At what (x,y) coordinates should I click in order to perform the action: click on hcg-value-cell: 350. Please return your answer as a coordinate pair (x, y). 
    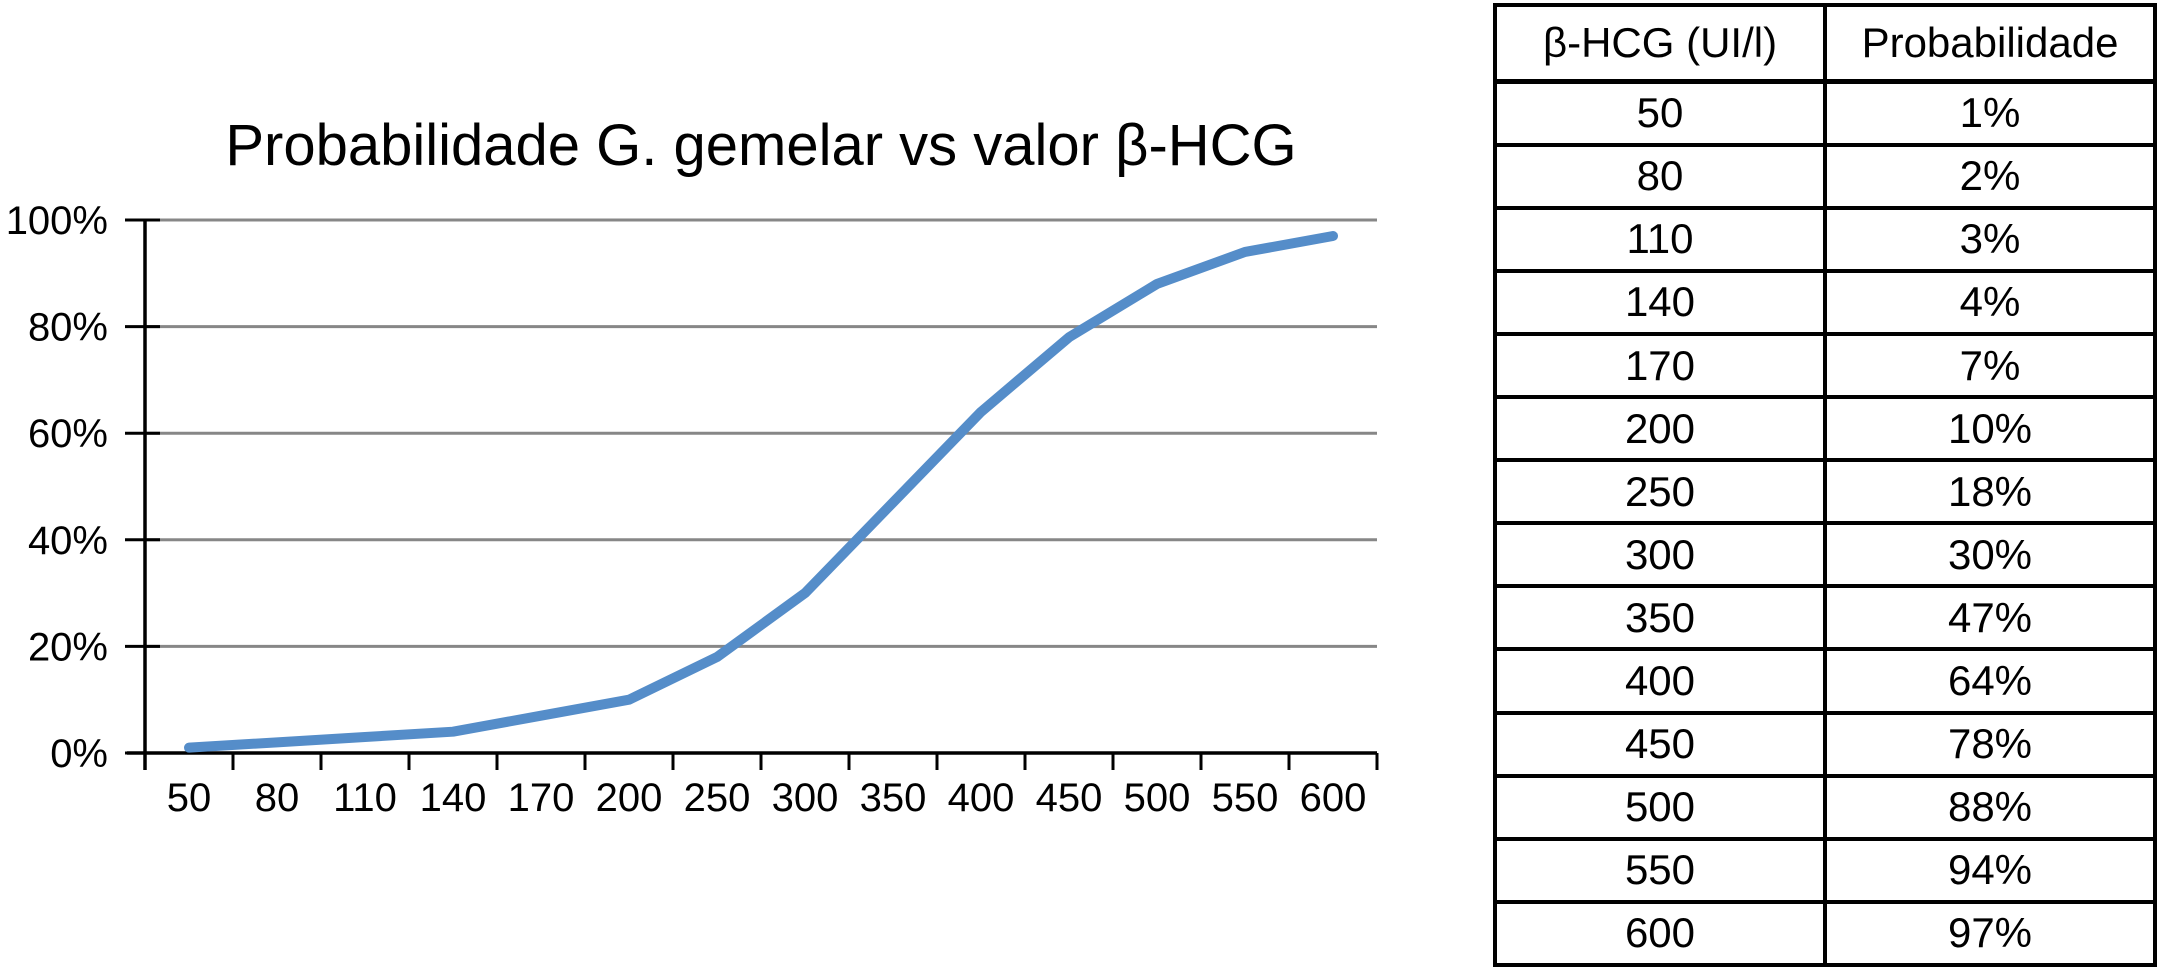
    Looking at the image, I should click on (1660, 618).